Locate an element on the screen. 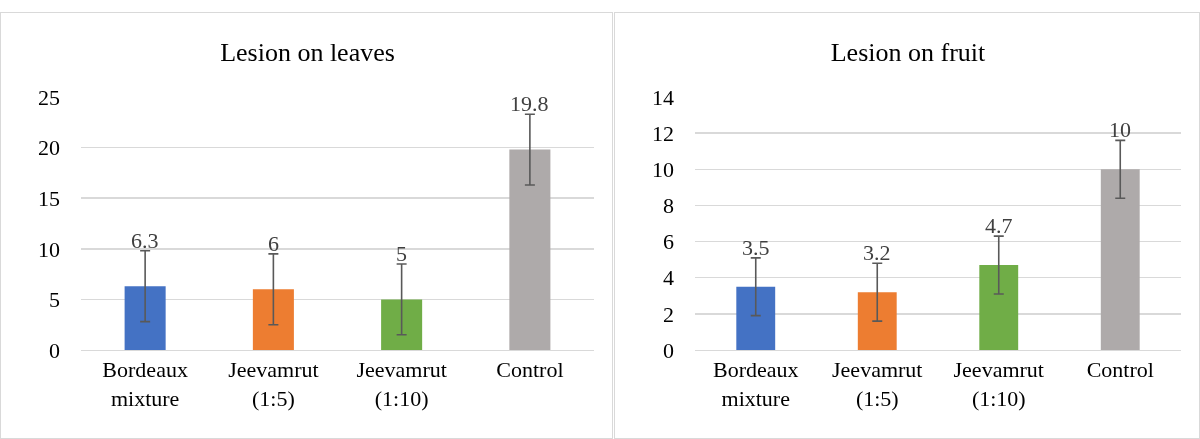 The height and width of the screenshot is (439, 1200). y-tick-label: 5 is located at coordinates (54, 300).